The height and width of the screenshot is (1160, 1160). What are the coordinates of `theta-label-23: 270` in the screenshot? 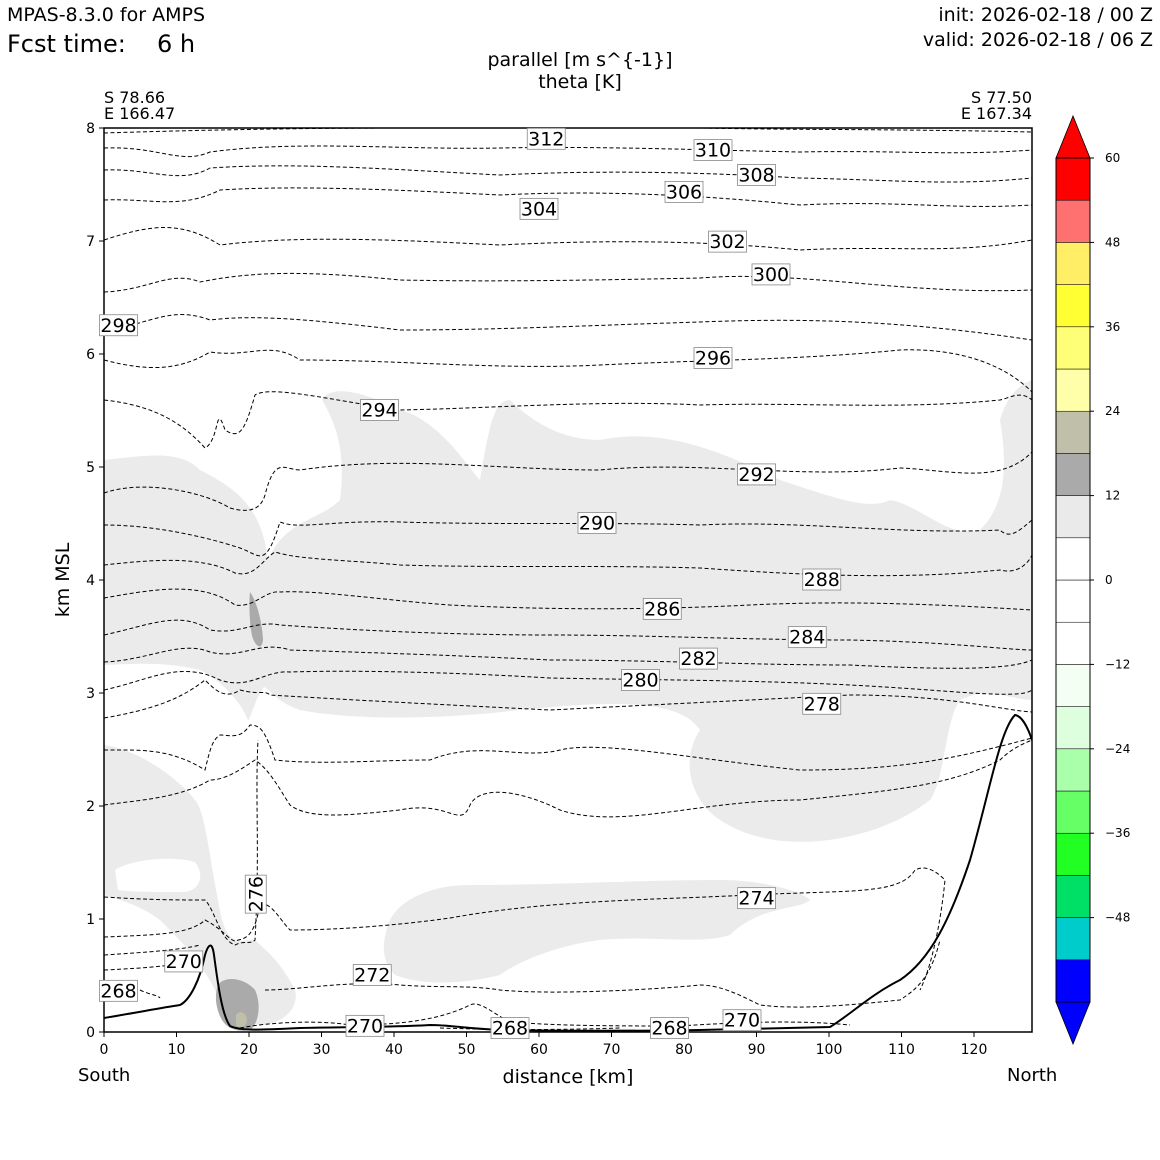 It's located at (742, 1020).